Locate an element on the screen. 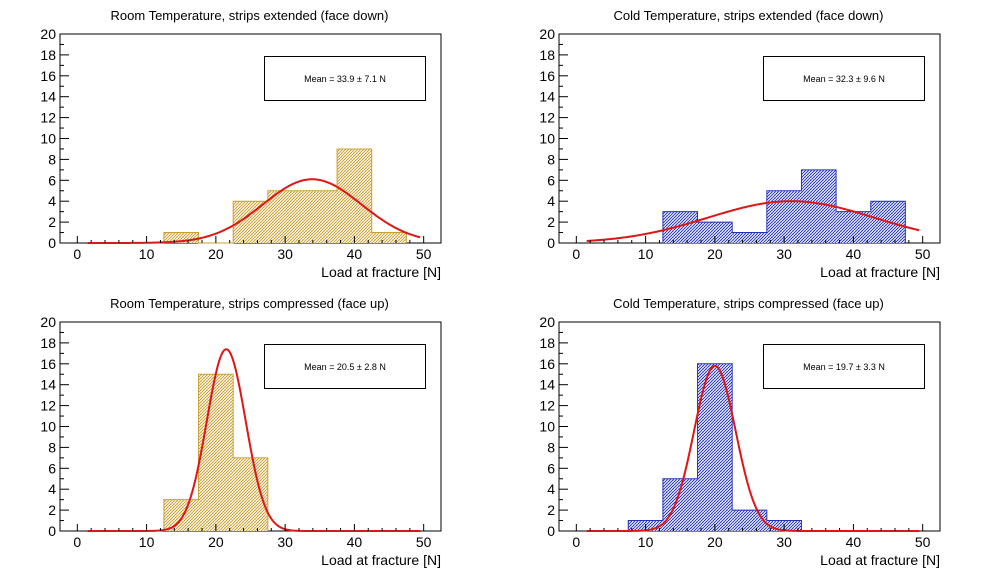 The height and width of the screenshot is (575, 998). legend-mean-text: Mean = 19.7 ± 3.3 N is located at coordinates (844, 366).